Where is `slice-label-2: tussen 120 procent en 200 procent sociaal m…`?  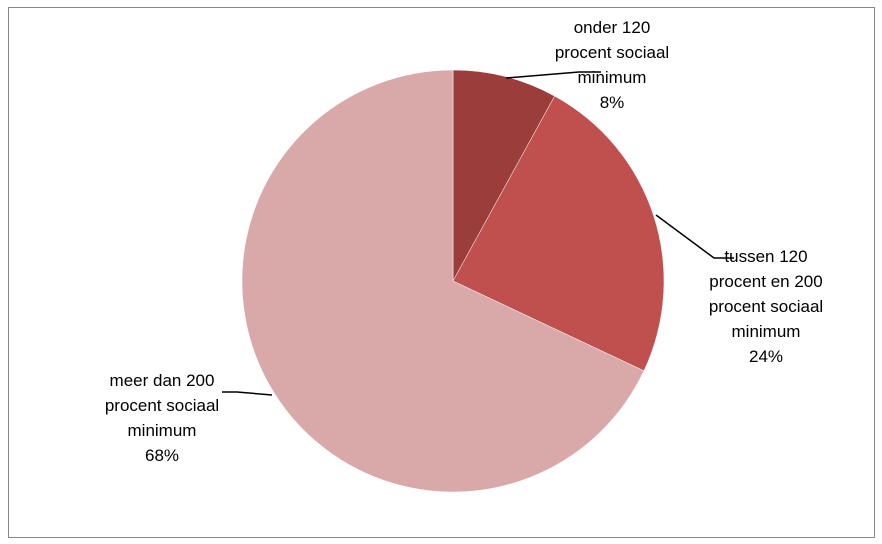 slice-label-2: tussen 120 procent en 200 procent sociaal m… is located at coordinates (766, 306).